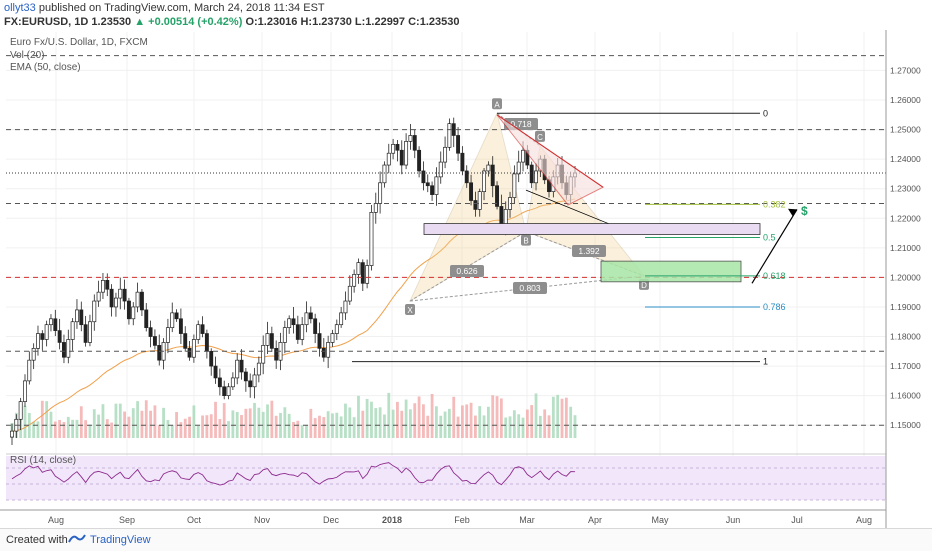 The image size is (932, 551). What do you see at coordinates (111, 22) in the screenshot?
I see `last-price: 1.23530` at bounding box center [111, 22].